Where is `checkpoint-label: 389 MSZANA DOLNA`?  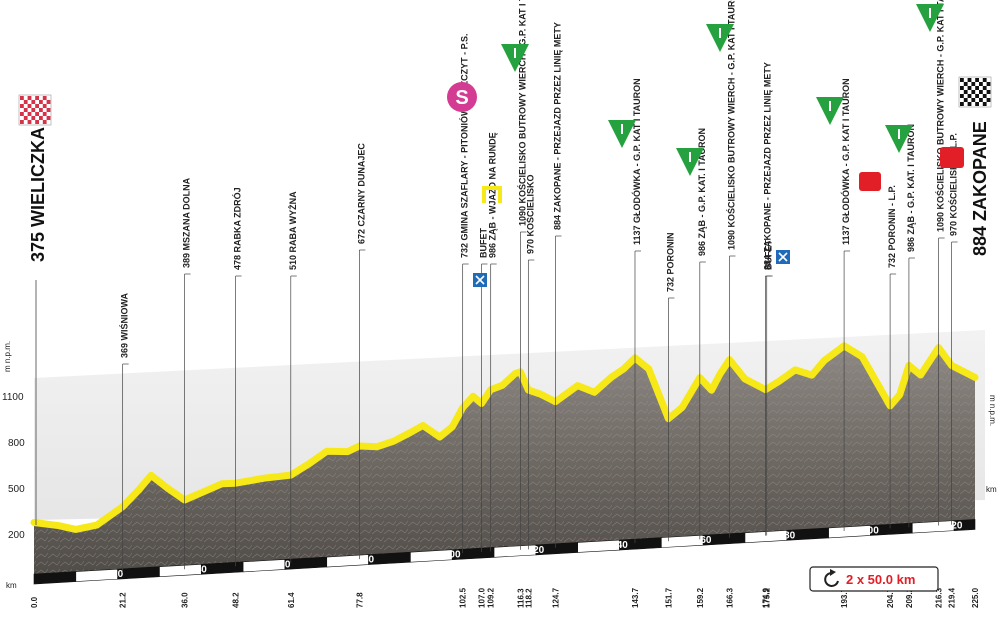 checkpoint-label: 389 MSZANA DOLNA is located at coordinates (187, 222).